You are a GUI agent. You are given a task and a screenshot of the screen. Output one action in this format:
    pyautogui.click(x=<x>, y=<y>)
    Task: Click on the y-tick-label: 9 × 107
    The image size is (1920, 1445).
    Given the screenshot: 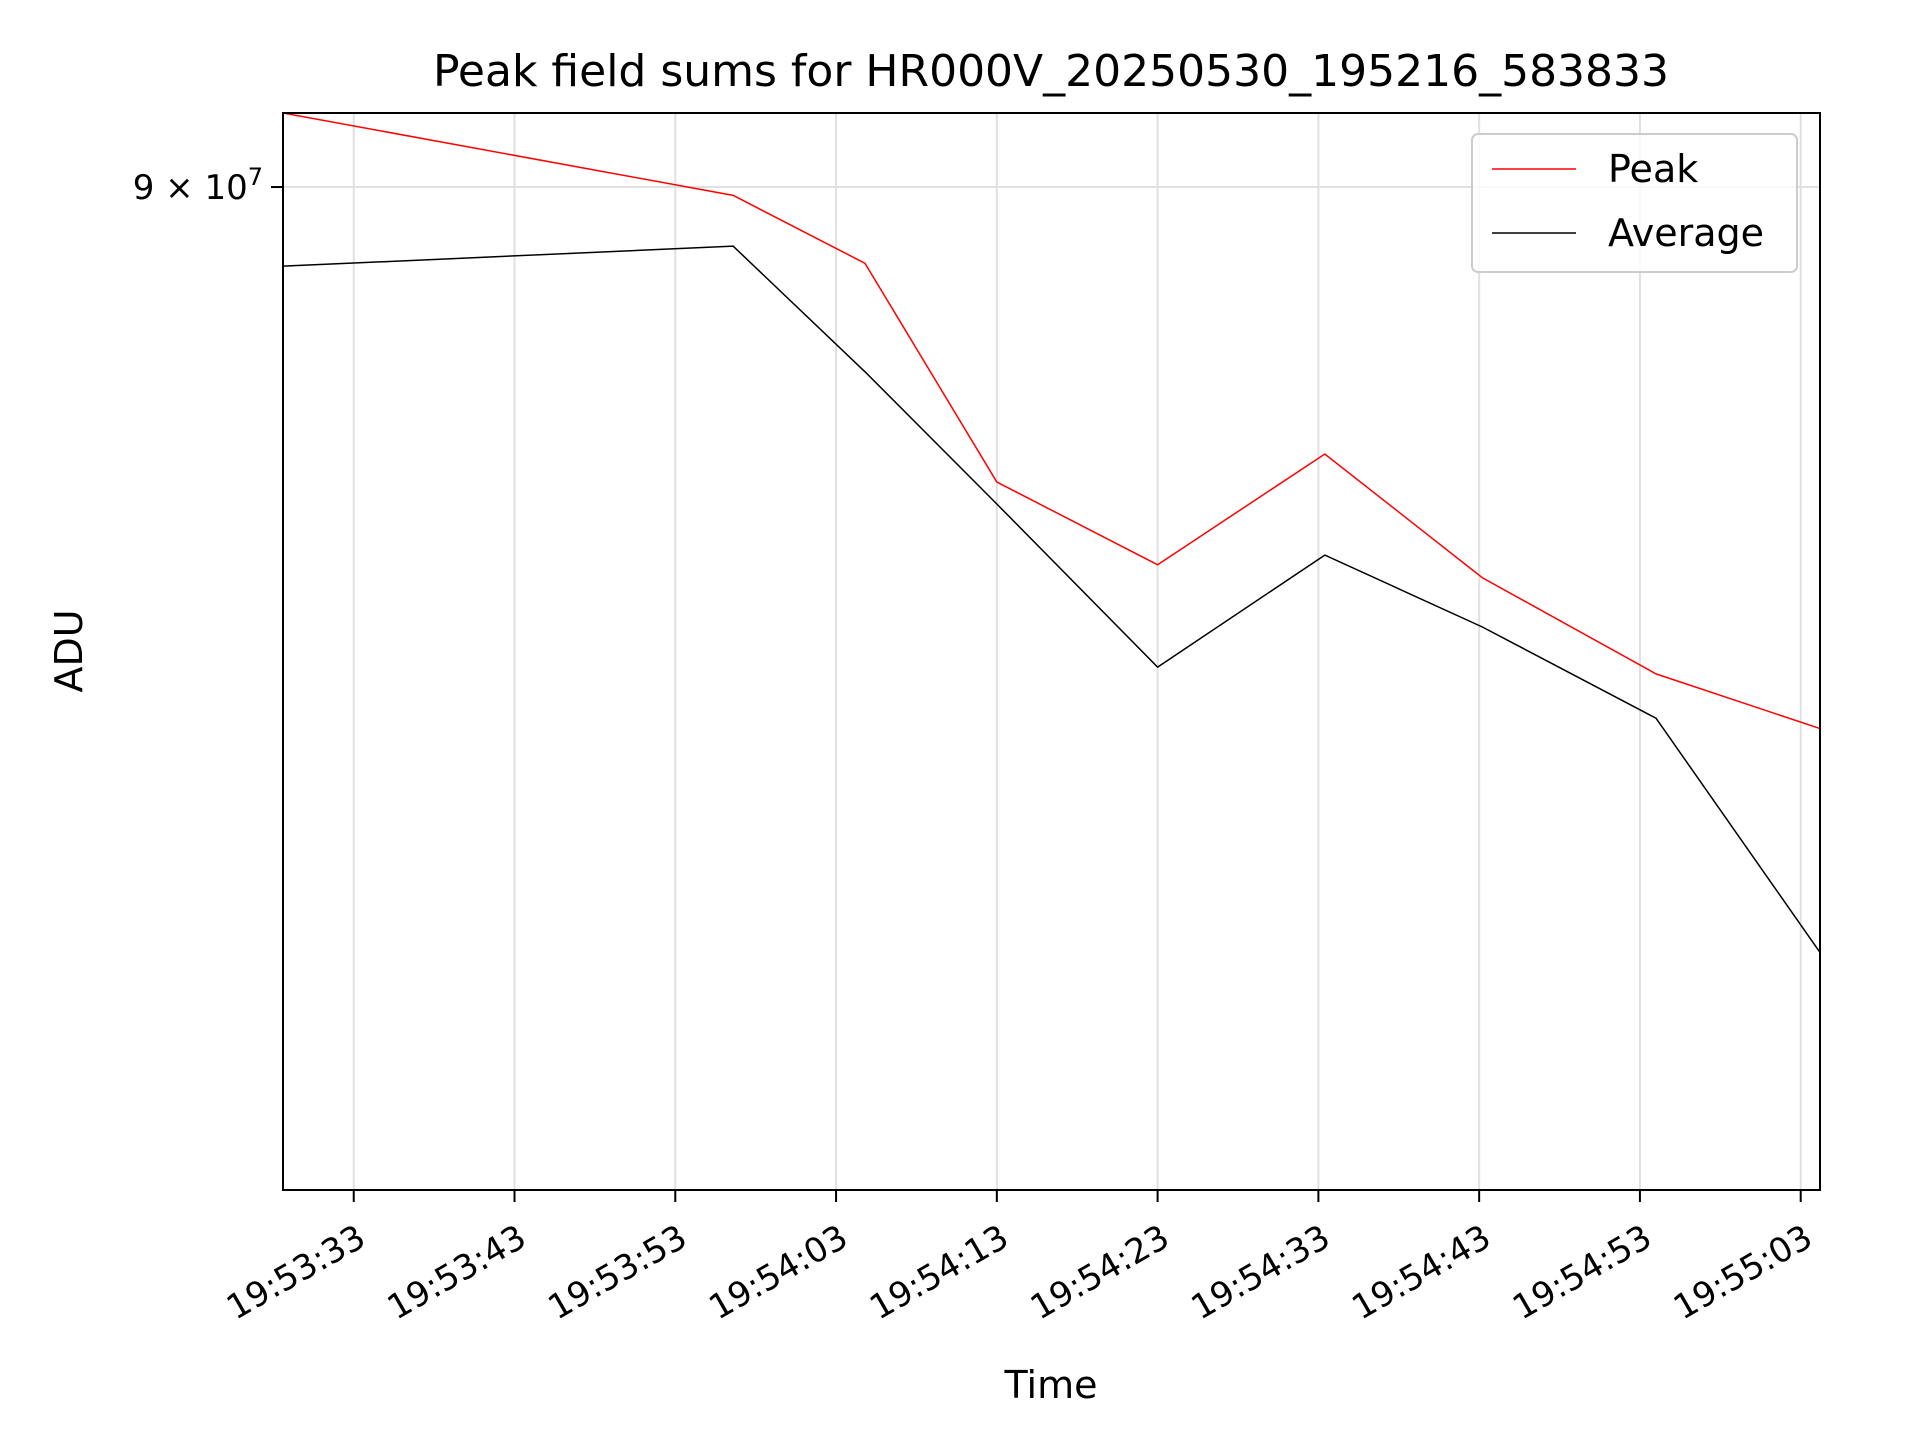 What is the action you would take?
    pyautogui.click(x=198, y=185)
    